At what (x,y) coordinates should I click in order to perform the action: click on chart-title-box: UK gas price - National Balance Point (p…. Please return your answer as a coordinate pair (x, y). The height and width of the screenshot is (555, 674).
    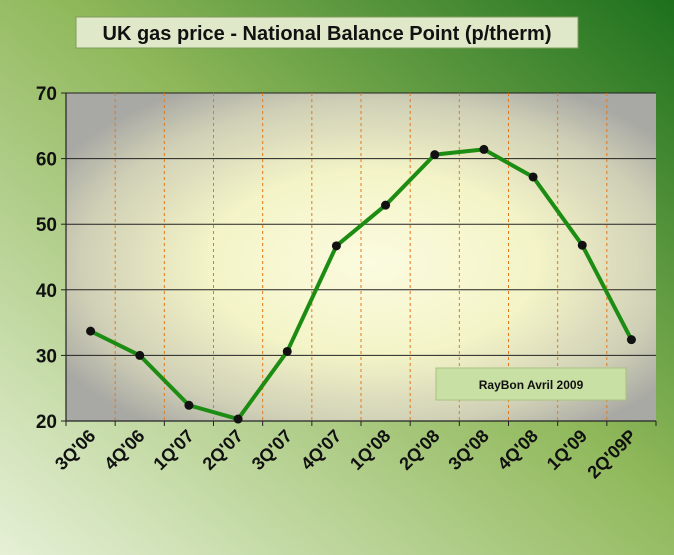
    Looking at the image, I should click on (327, 32).